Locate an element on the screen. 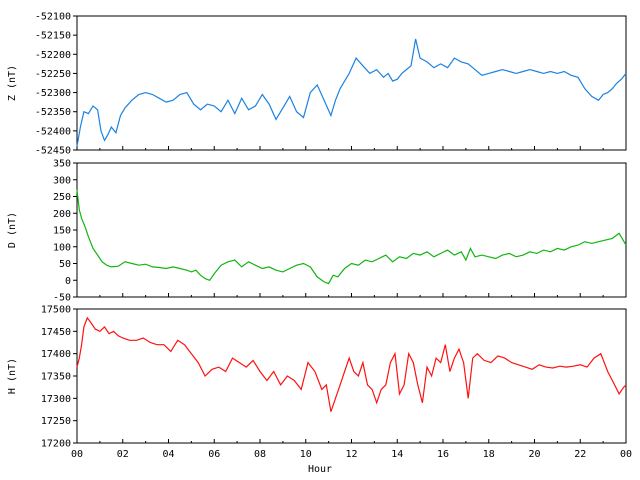  d-y-tick-label: 250 is located at coordinates (62, 197).